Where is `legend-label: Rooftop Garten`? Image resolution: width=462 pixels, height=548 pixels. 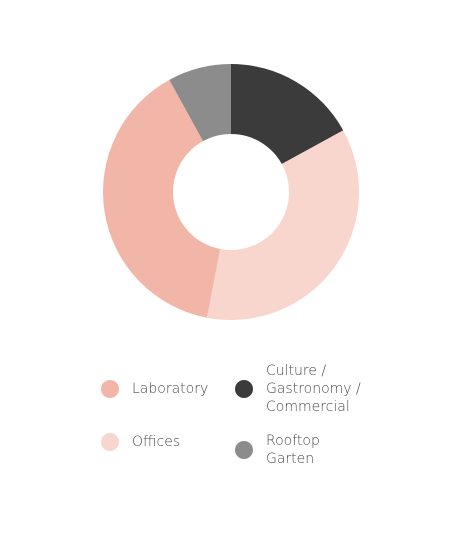 legend-label: Rooftop Garten is located at coordinates (293, 450).